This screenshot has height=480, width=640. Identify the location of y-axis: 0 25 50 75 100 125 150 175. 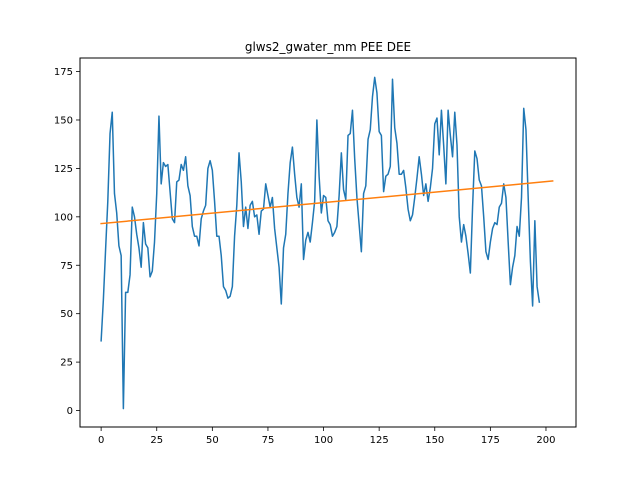
(67, 242).